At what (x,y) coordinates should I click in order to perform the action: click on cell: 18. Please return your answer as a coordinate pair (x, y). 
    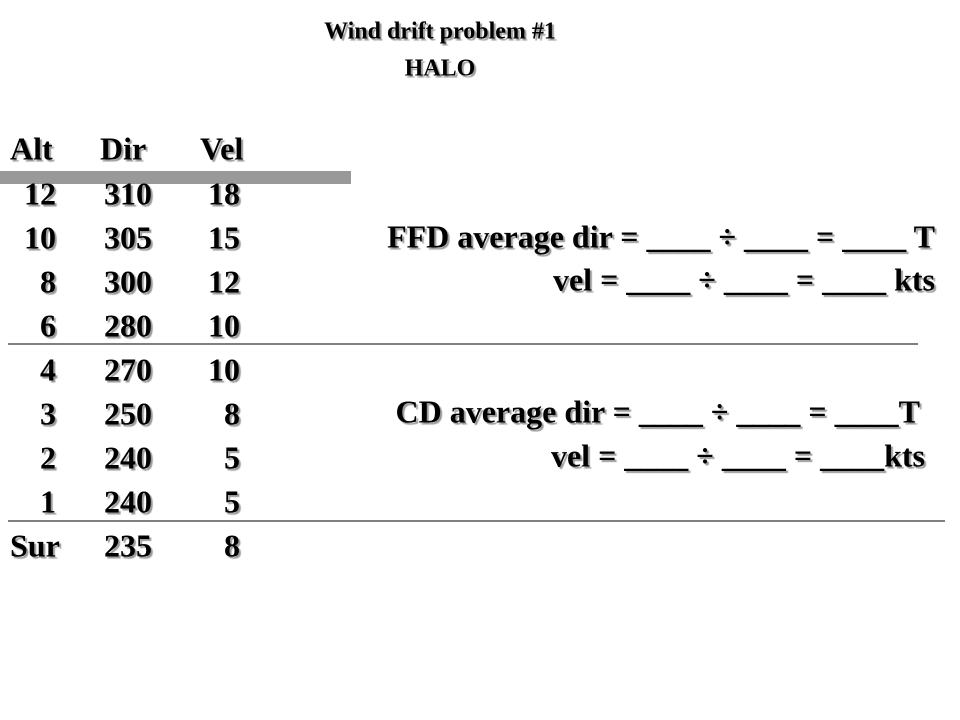
    Looking at the image, I should click on (224, 193).